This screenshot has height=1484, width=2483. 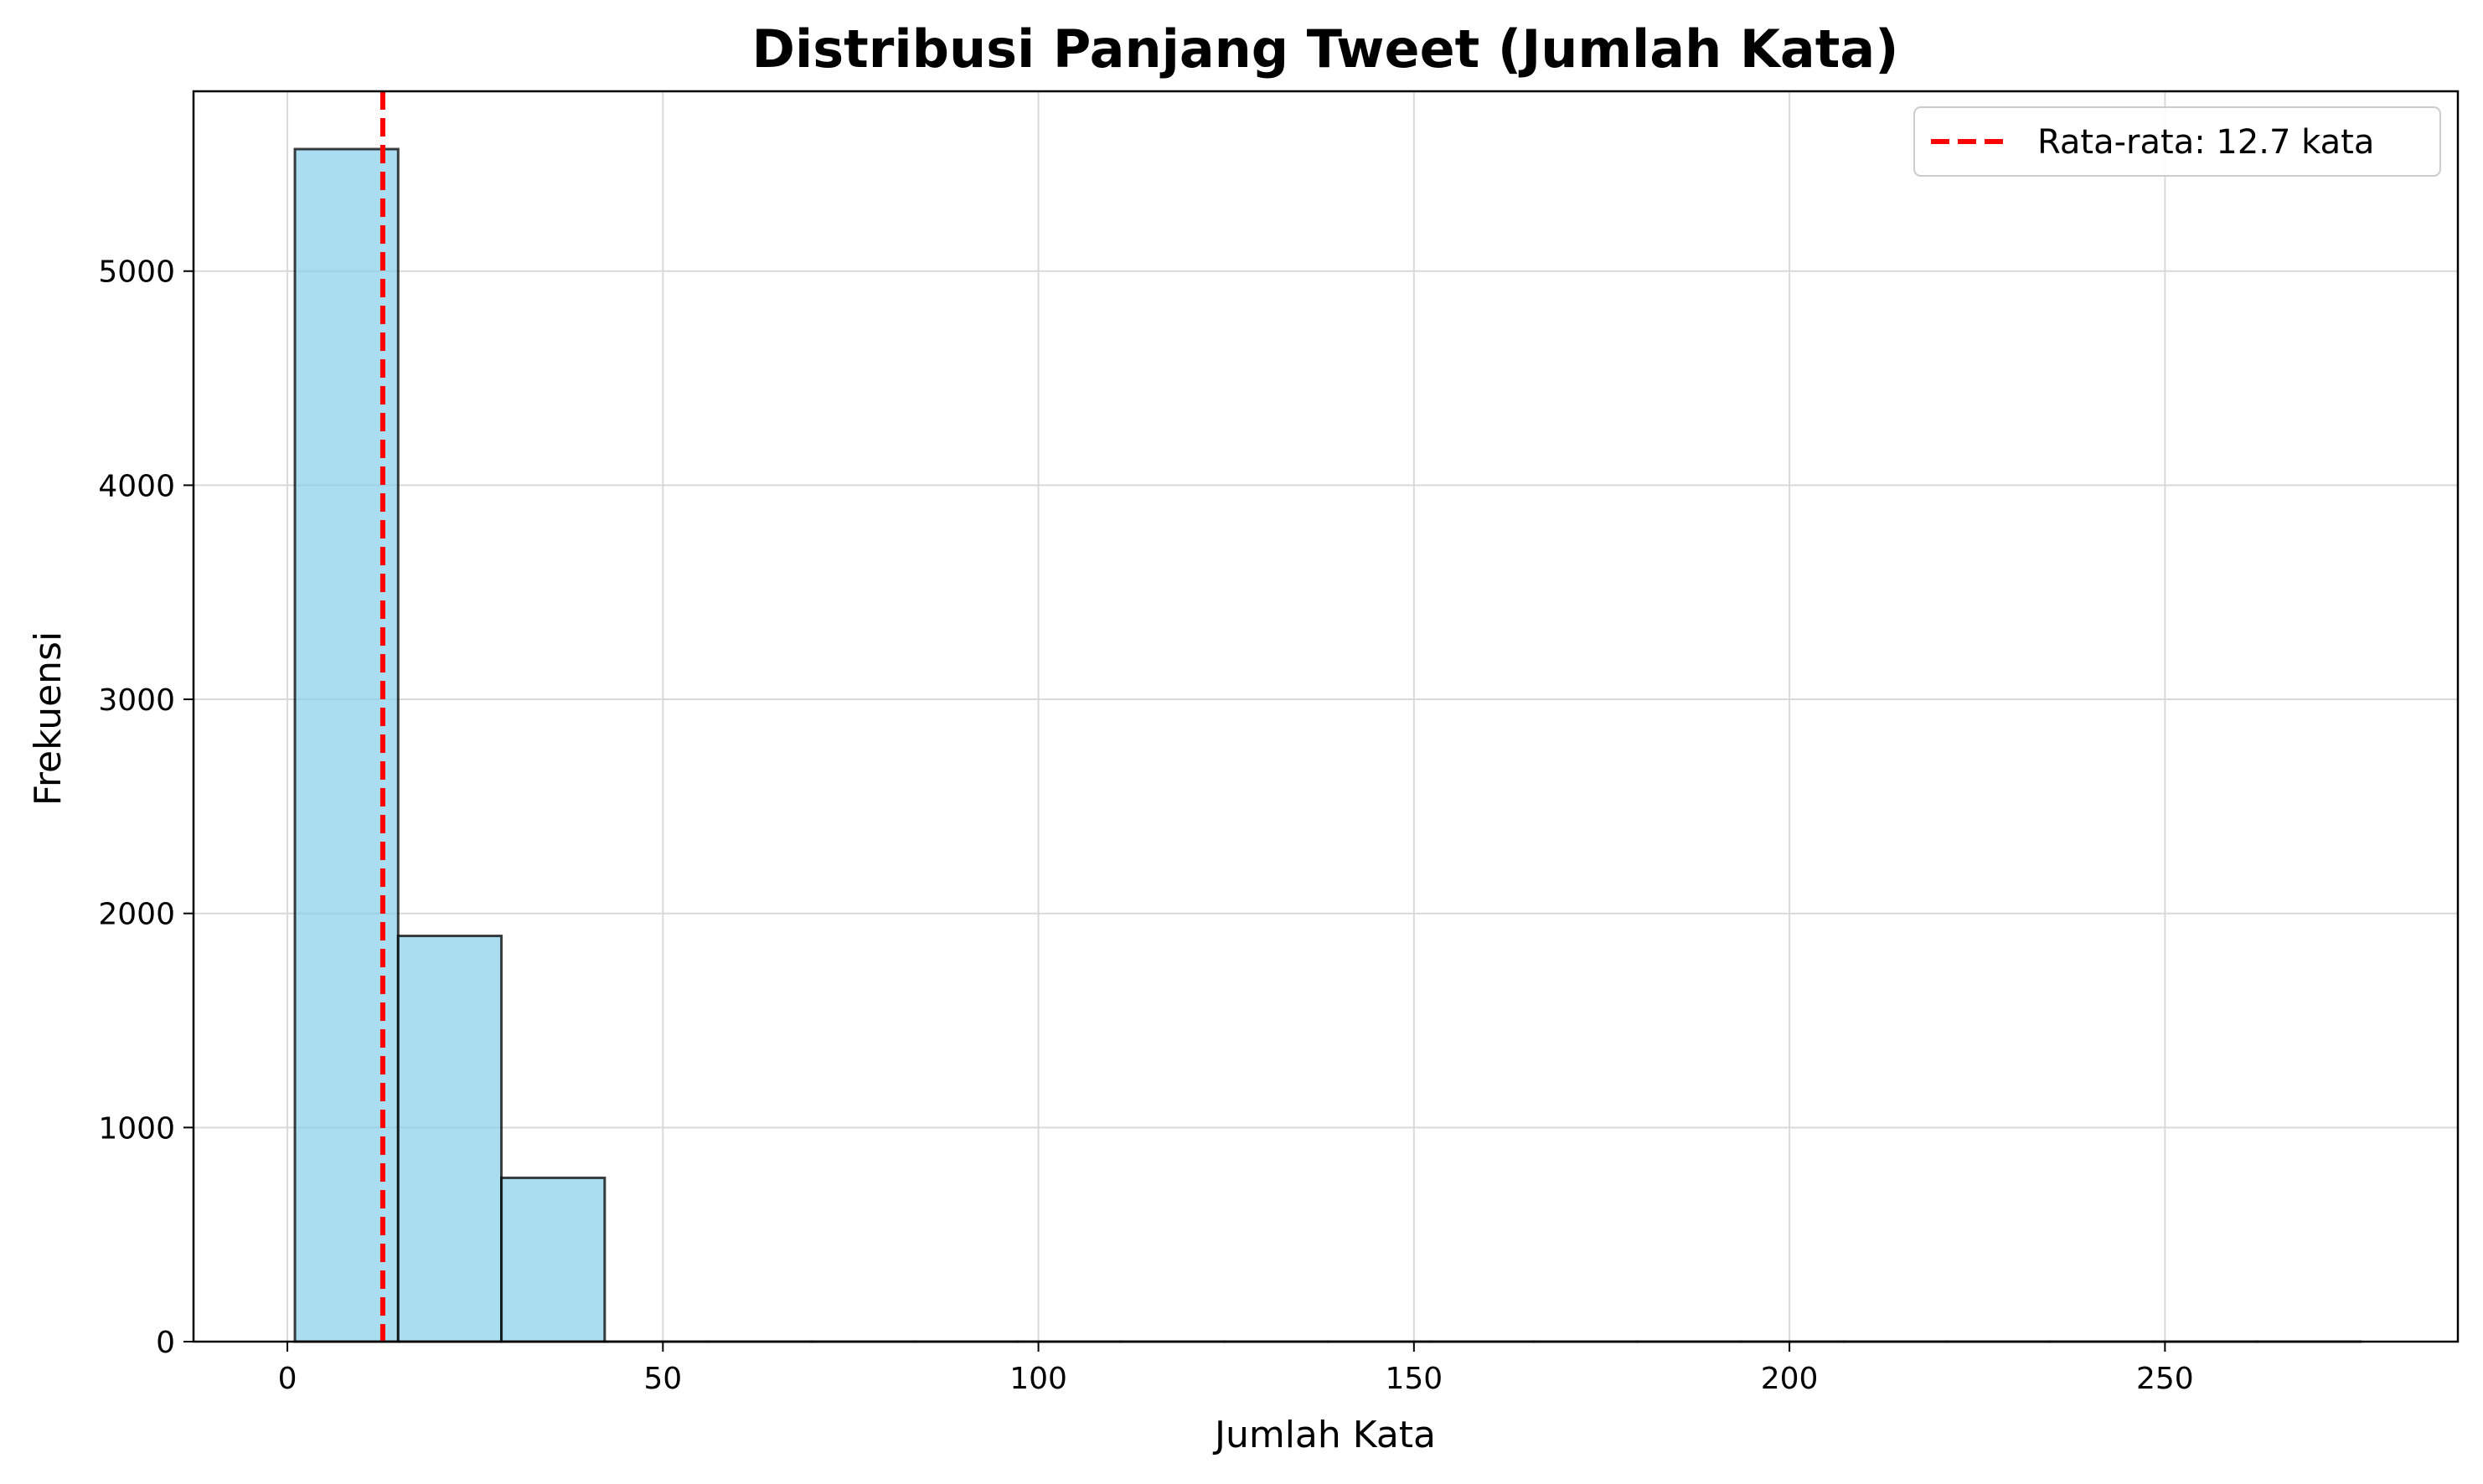 What do you see at coordinates (287, 1379) in the screenshot?
I see `x-tick-label: 0` at bounding box center [287, 1379].